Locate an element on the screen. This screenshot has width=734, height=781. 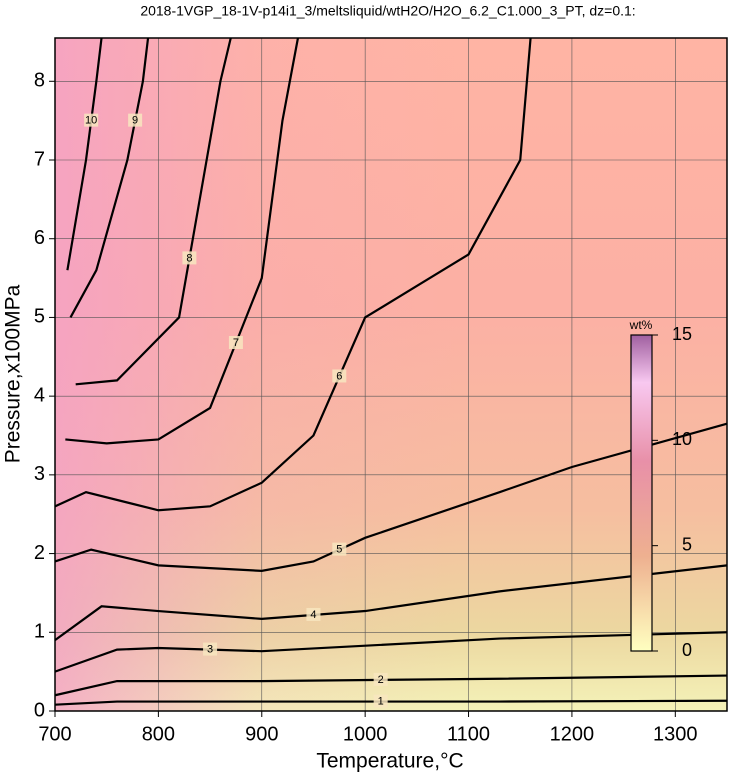
x-tick-label: 1000 is located at coordinates (365, 734).